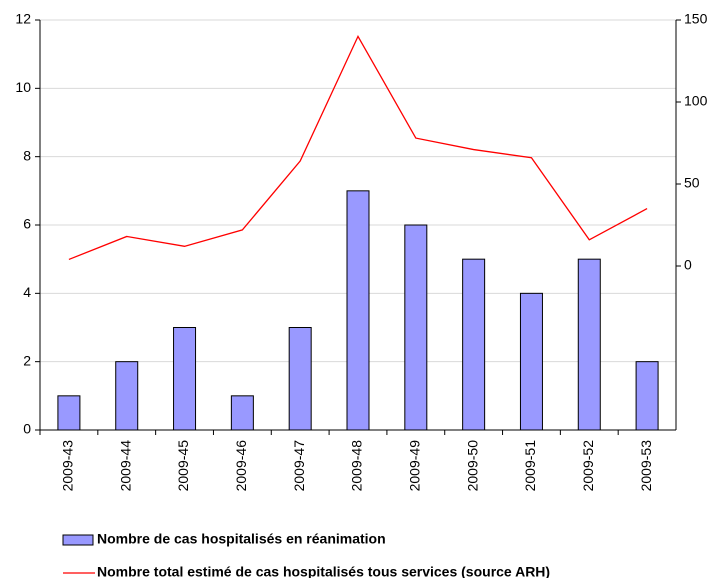 The height and width of the screenshot is (578, 717). What do you see at coordinates (696, 19) in the screenshot?
I see `y2-tick-label: 150` at bounding box center [696, 19].